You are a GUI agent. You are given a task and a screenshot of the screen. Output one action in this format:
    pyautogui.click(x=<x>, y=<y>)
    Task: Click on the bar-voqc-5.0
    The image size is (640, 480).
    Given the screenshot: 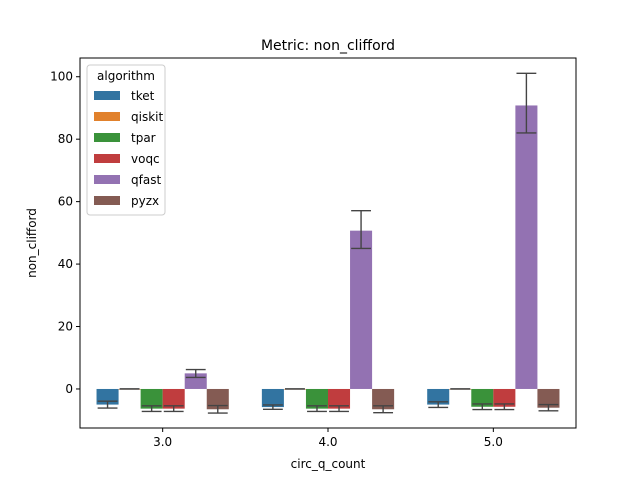 What is the action you would take?
    pyautogui.click(x=504, y=397)
    